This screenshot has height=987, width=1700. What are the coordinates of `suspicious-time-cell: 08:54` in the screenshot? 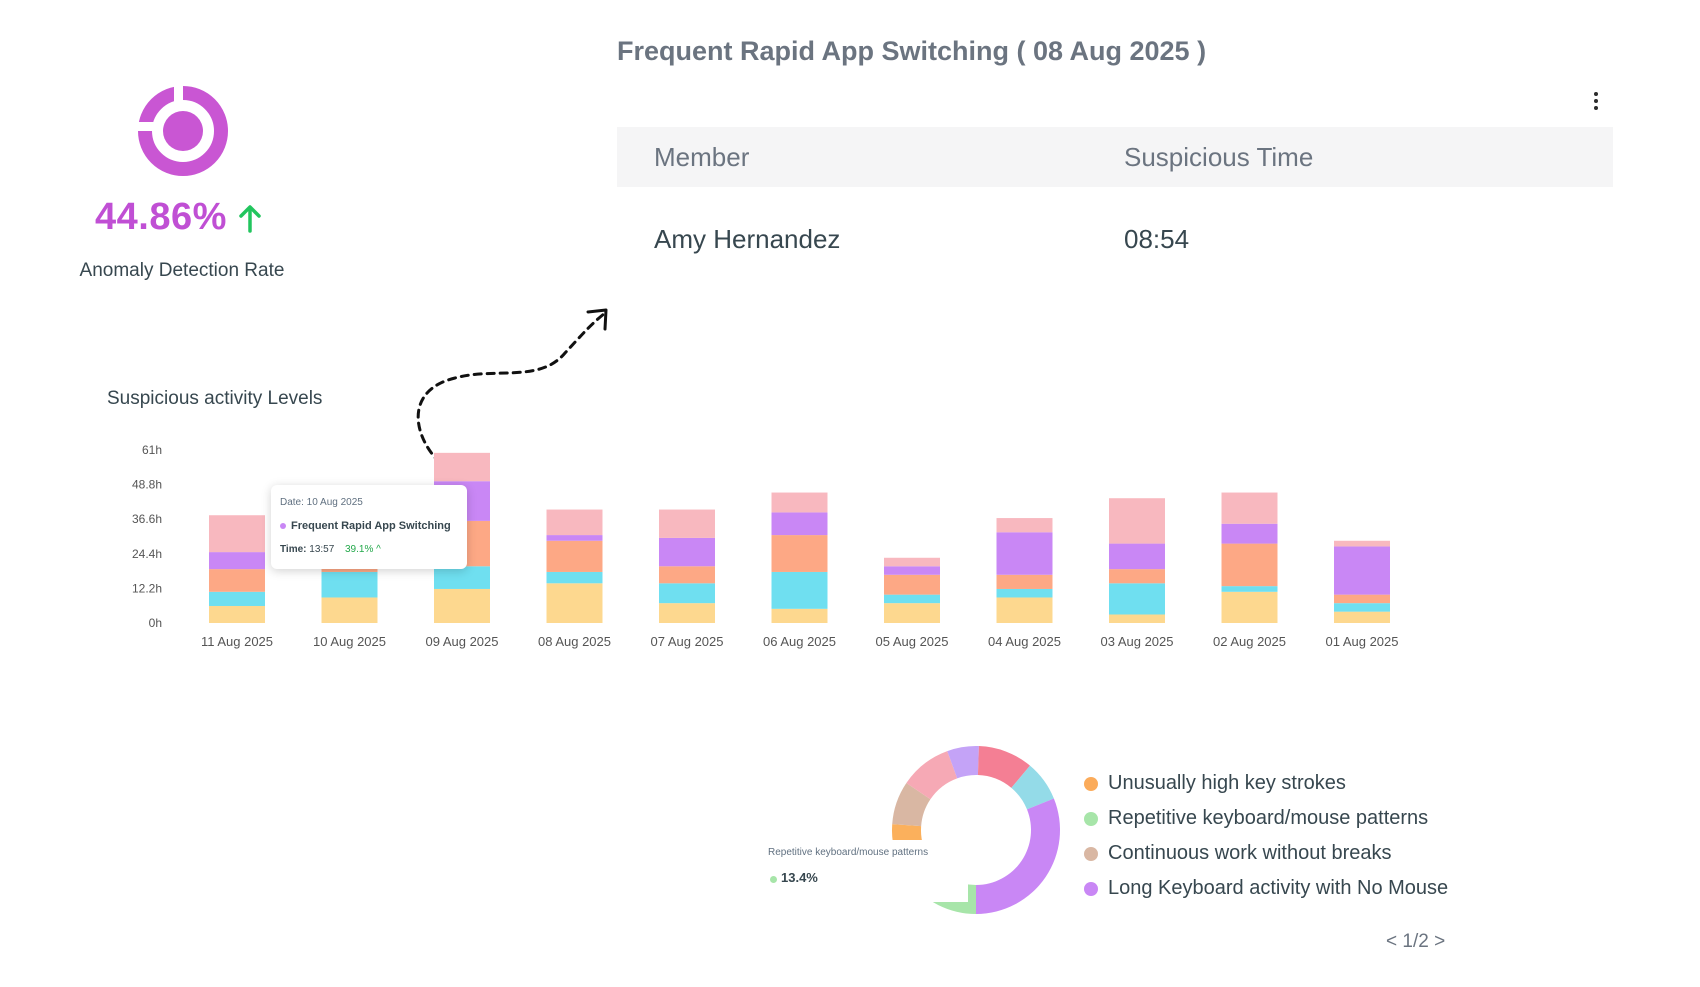 It's located at (1157, 239).